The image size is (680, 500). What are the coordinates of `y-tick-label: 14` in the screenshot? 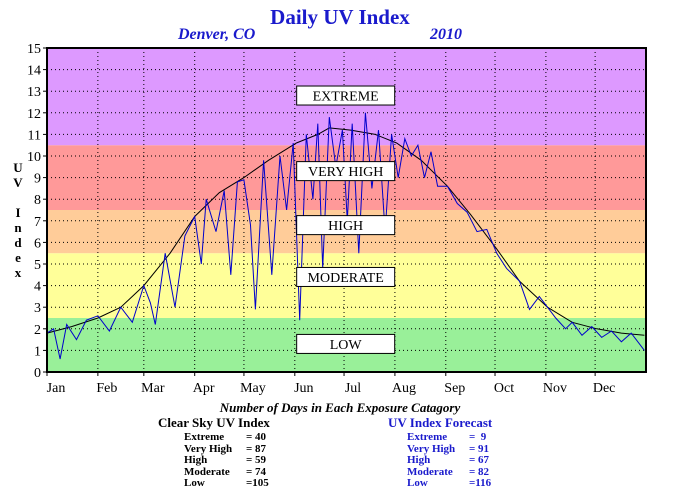 It's located at (34, 71).